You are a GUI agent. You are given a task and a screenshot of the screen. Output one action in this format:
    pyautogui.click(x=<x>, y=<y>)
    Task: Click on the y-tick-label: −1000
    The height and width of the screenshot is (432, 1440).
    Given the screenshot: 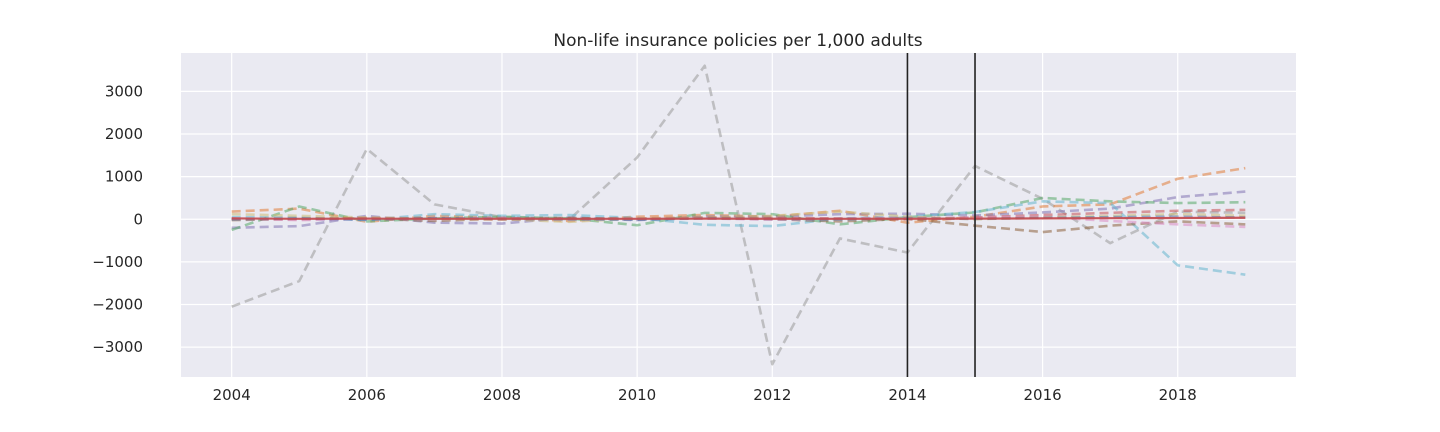 What is the action you would take?
    pyautogui.click(x=117, y=262)
    